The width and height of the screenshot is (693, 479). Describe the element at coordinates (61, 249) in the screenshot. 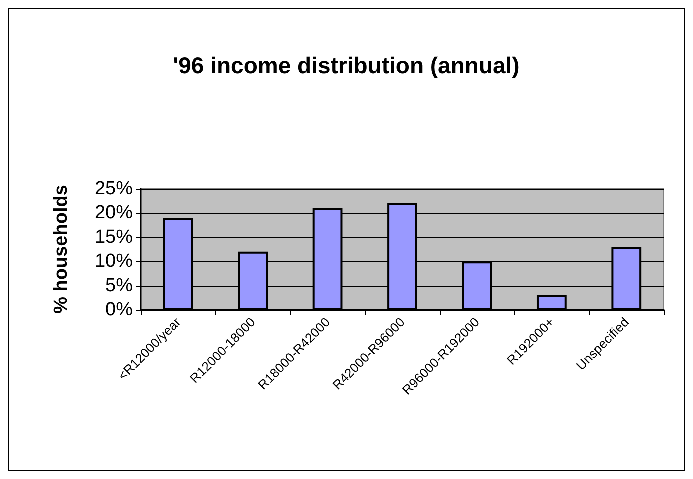

I see `y-axis-title: % households` at that location.